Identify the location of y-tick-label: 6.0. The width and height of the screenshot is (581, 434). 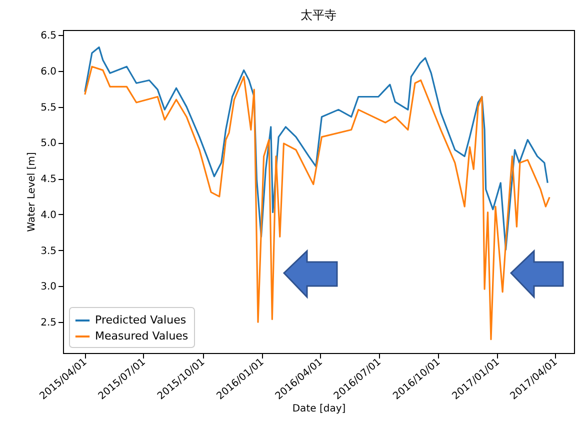
(48, 72).